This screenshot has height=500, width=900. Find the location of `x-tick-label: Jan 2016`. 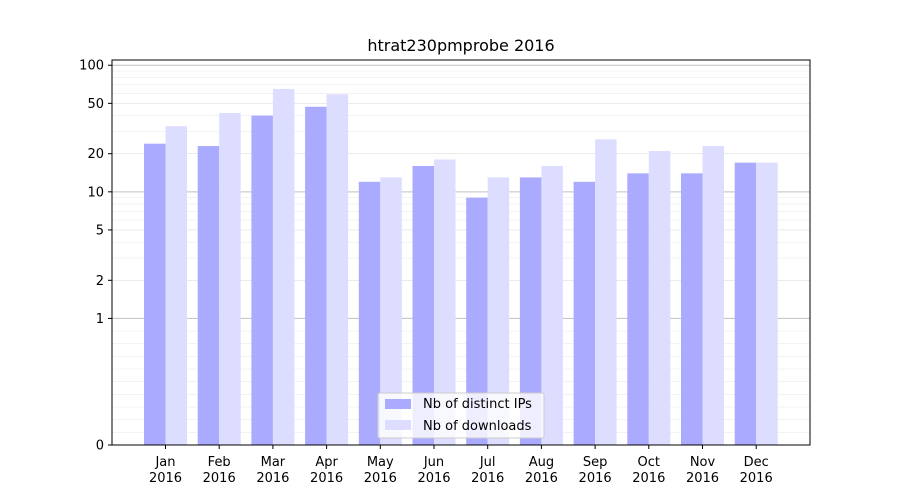

x-tick-label: Jan 2016 is located at coordinates (165, 470).